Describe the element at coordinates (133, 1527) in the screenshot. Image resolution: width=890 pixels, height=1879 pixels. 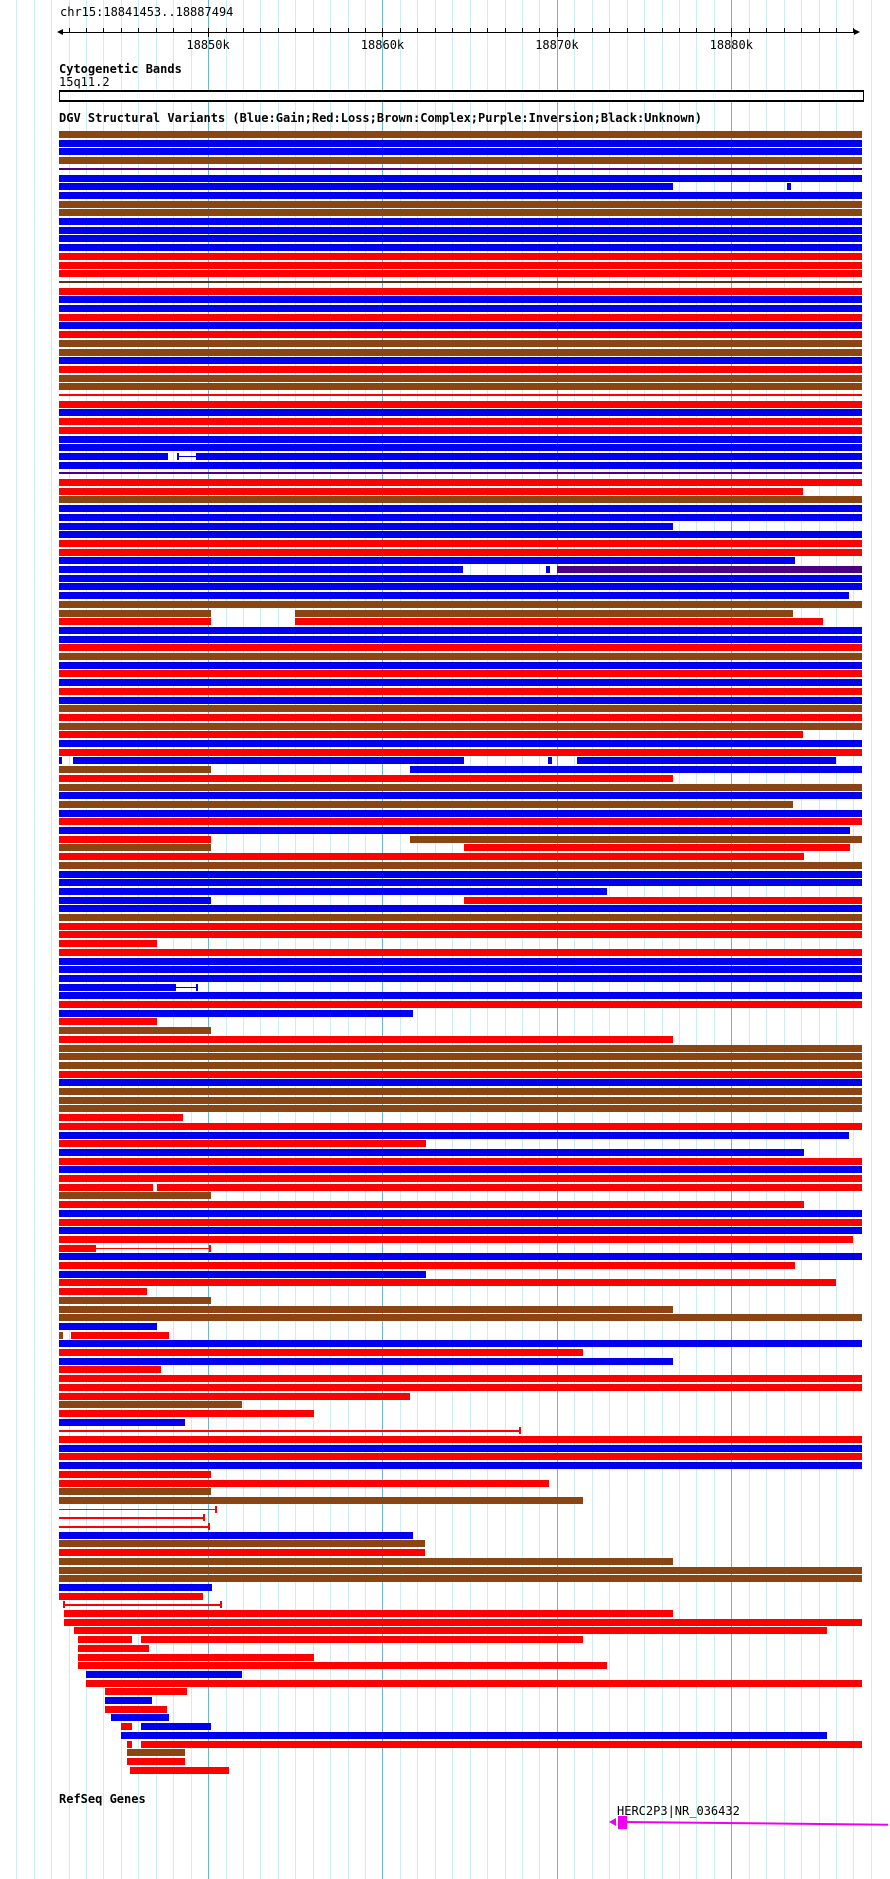
I see `variant-bracket-line` at that location.